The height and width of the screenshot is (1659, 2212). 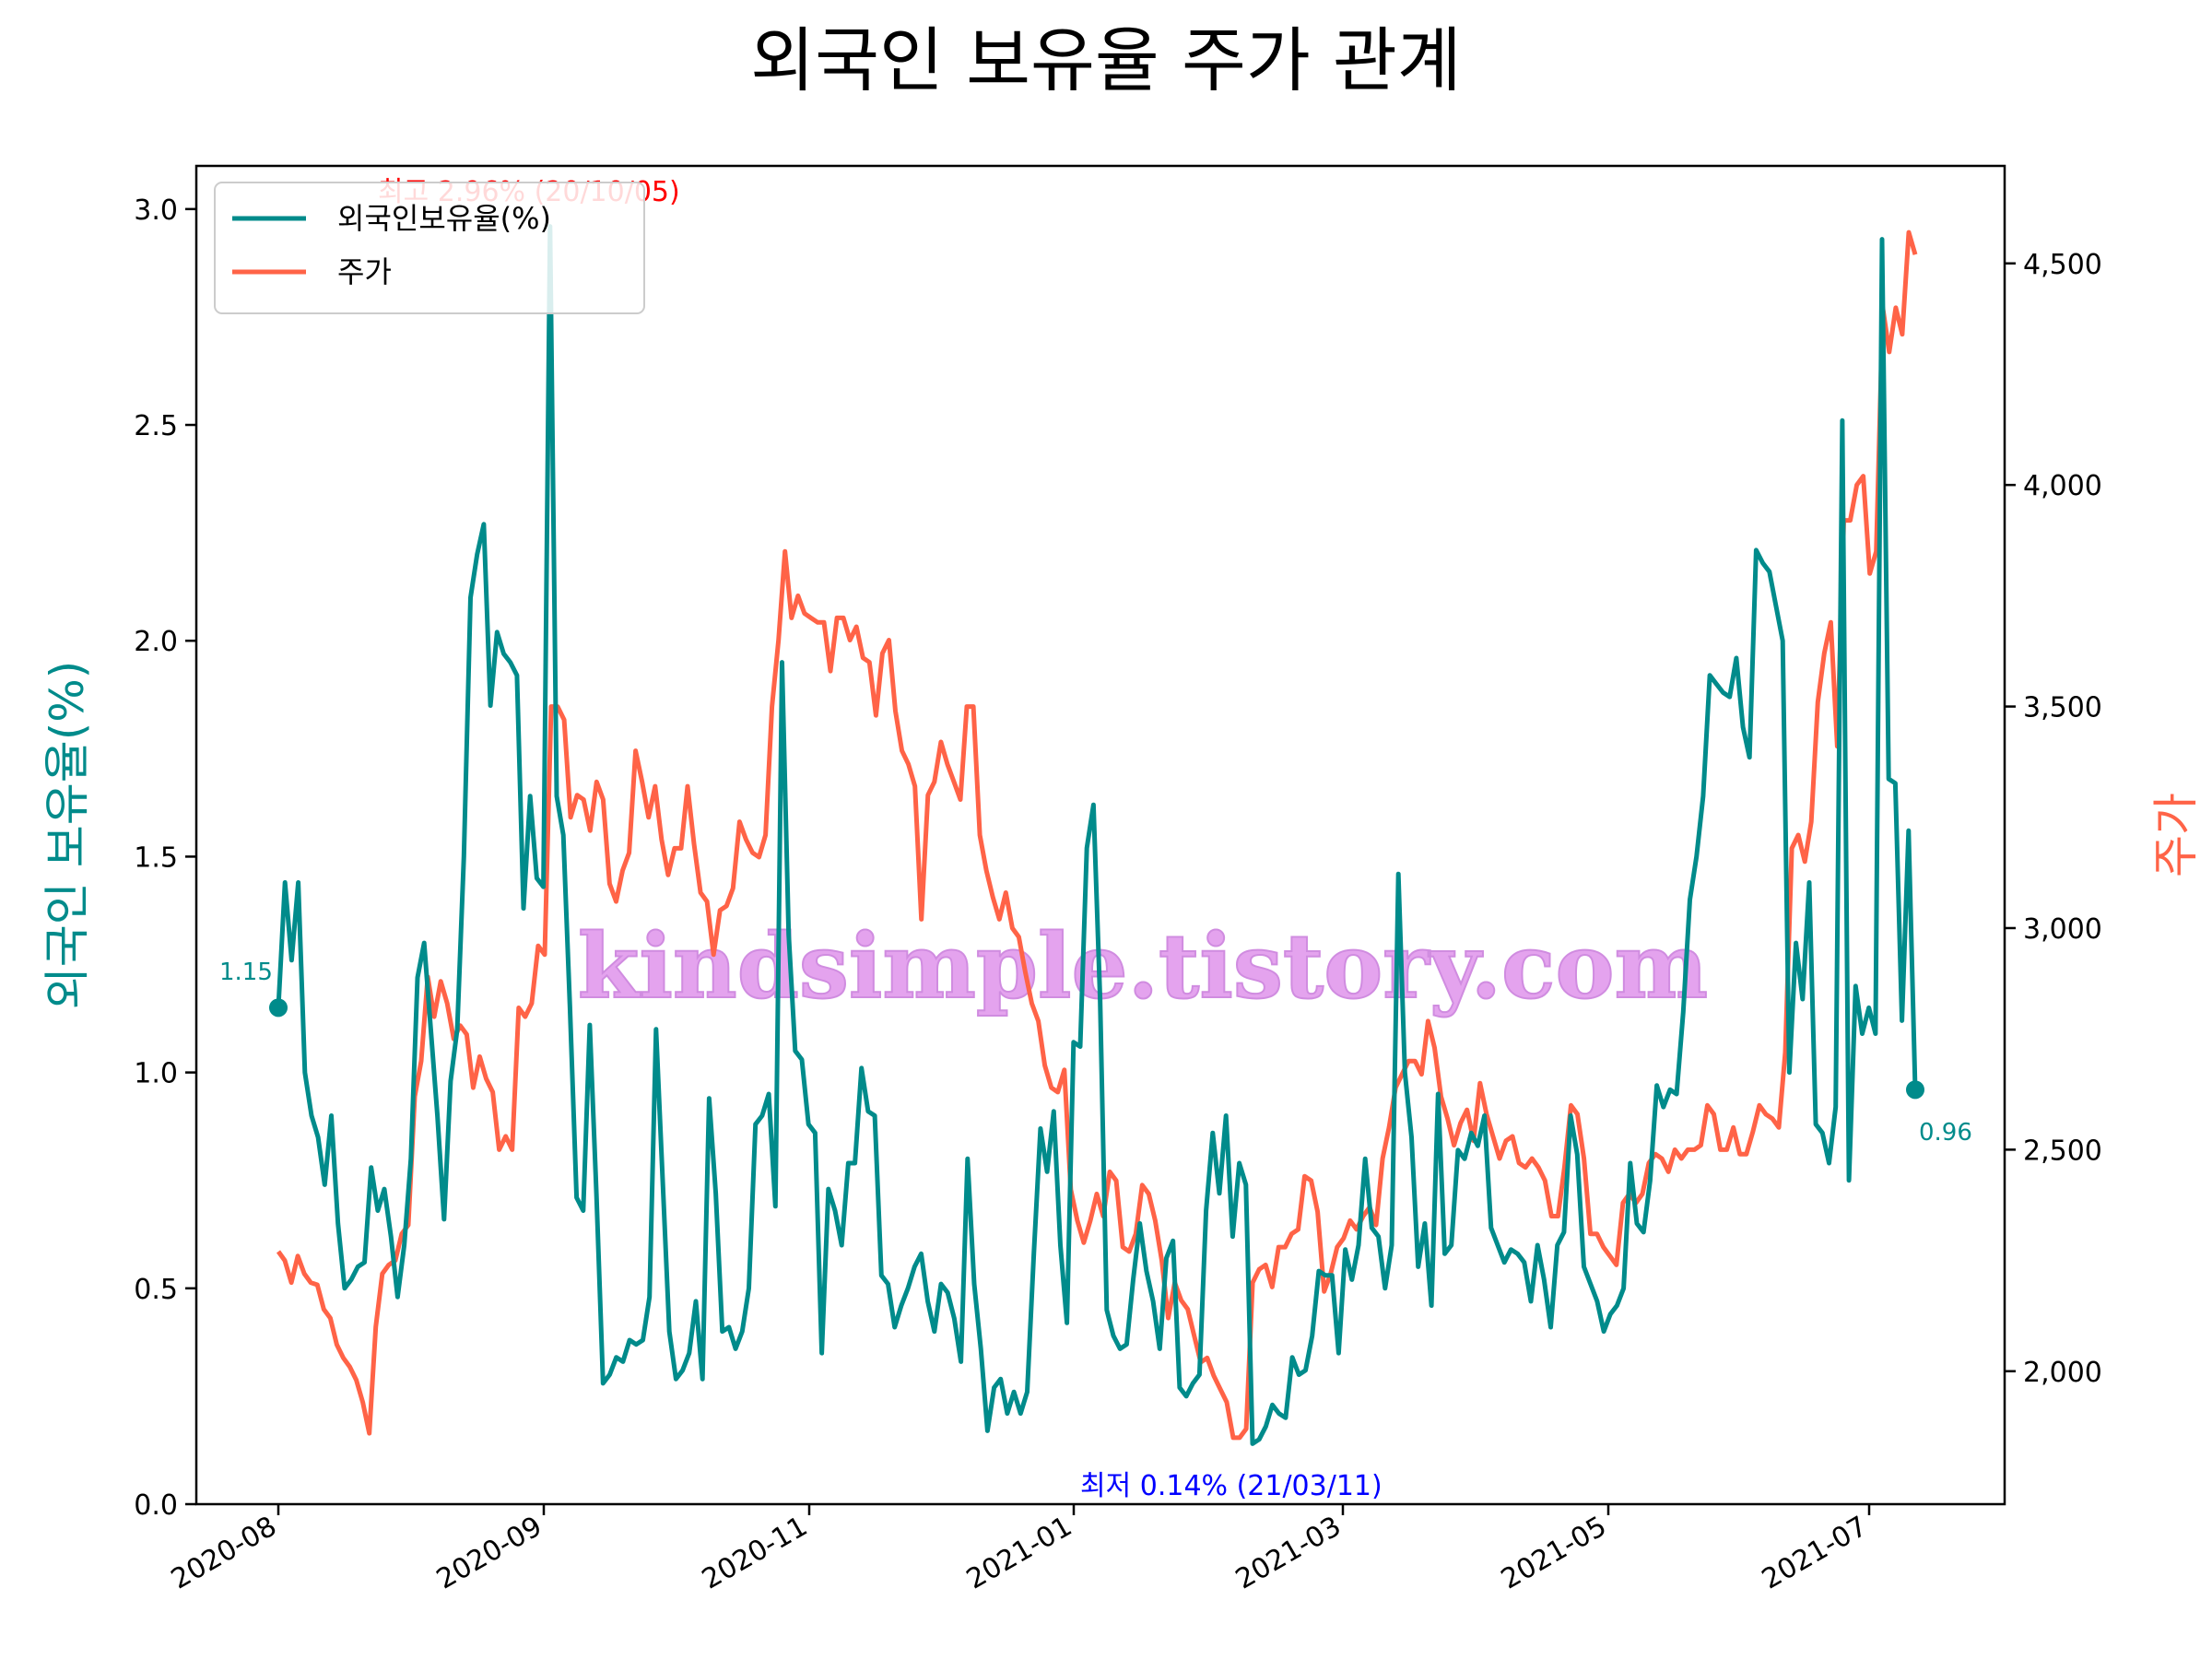 I want to click on x-tick-label: 2021-03, so click(x=1288, y=1553).